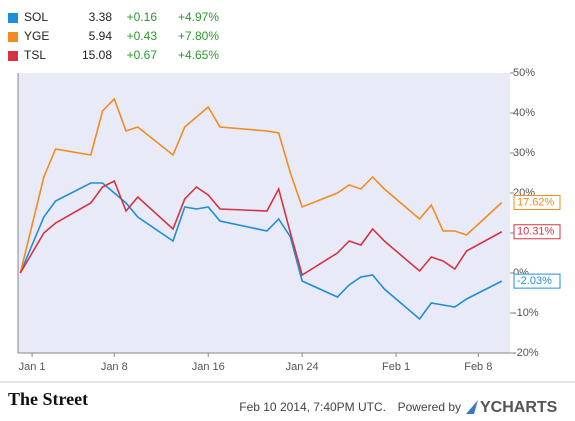  I want to click on legend-price: 3.38, so click(101, 17).